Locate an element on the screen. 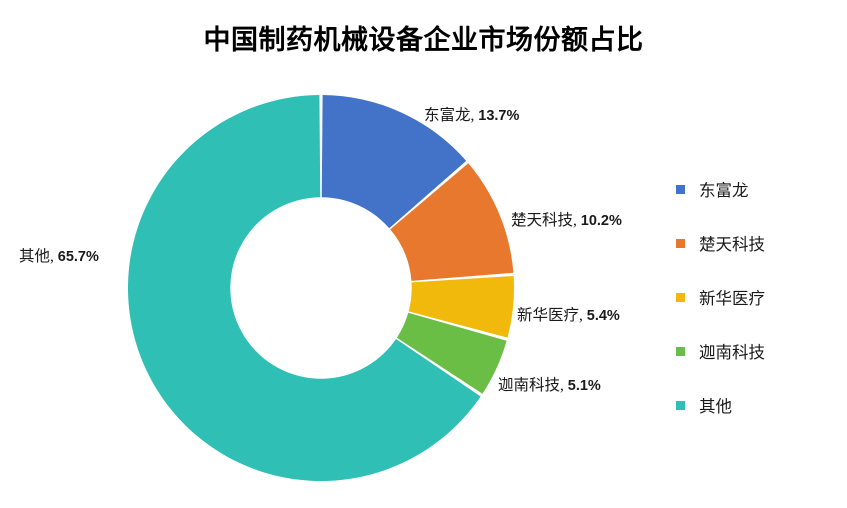  data-label-jianan: 迦南科技, 5.1% is located at coordinates (549, 384).